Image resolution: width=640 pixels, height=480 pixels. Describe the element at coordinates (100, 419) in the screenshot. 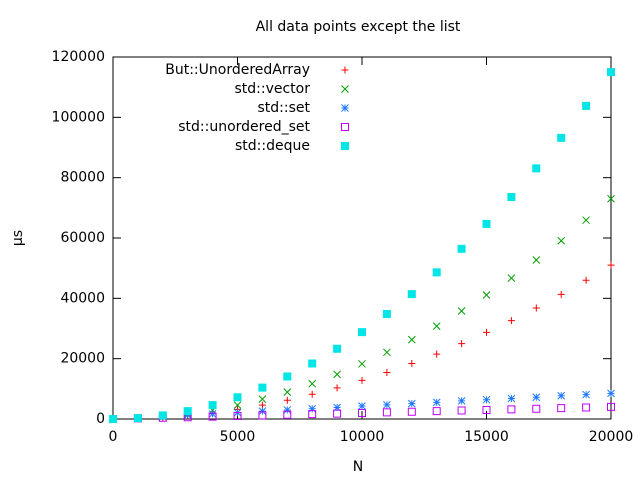

I see `y-tick-label: 0` at that location.